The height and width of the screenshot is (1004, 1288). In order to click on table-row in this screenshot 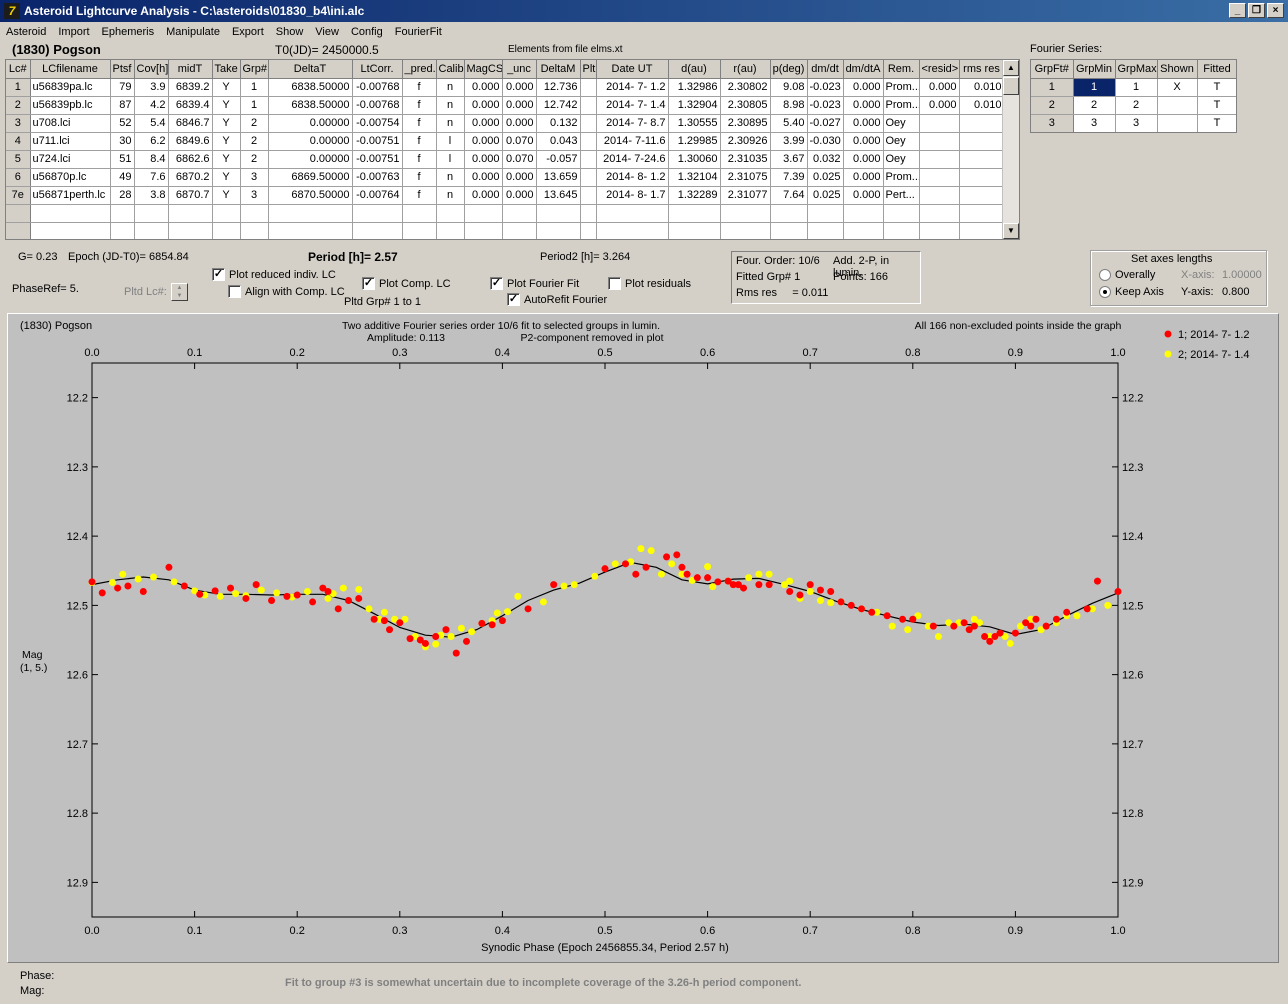, I will do `click(505, 230)`.